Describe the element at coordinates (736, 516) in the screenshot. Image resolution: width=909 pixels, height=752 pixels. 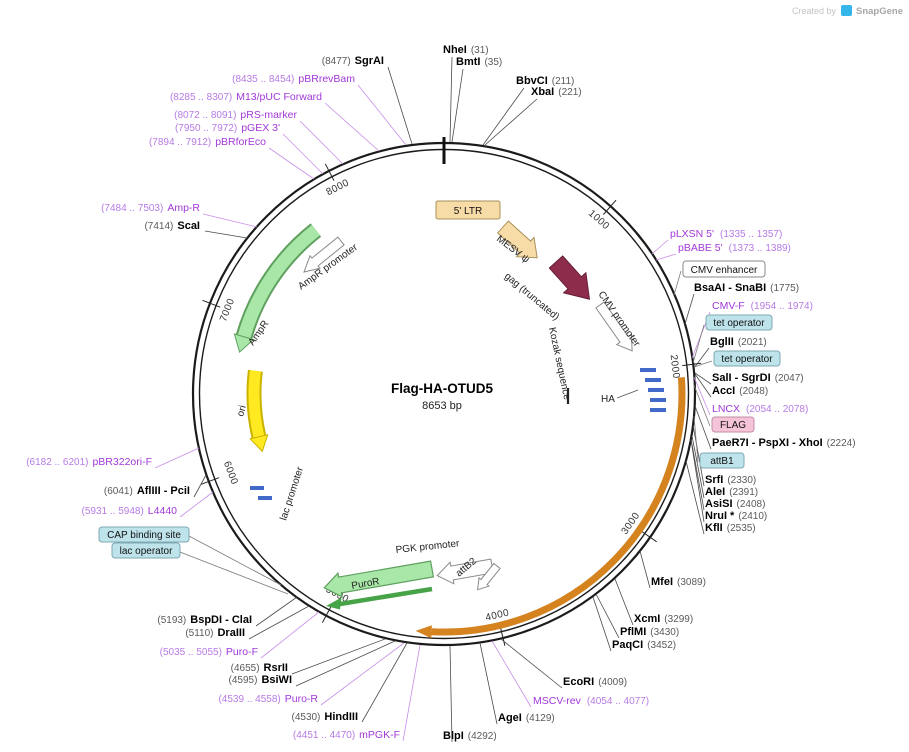
I see `enzyme-label-nruI: NruI * (2410)` at that location.